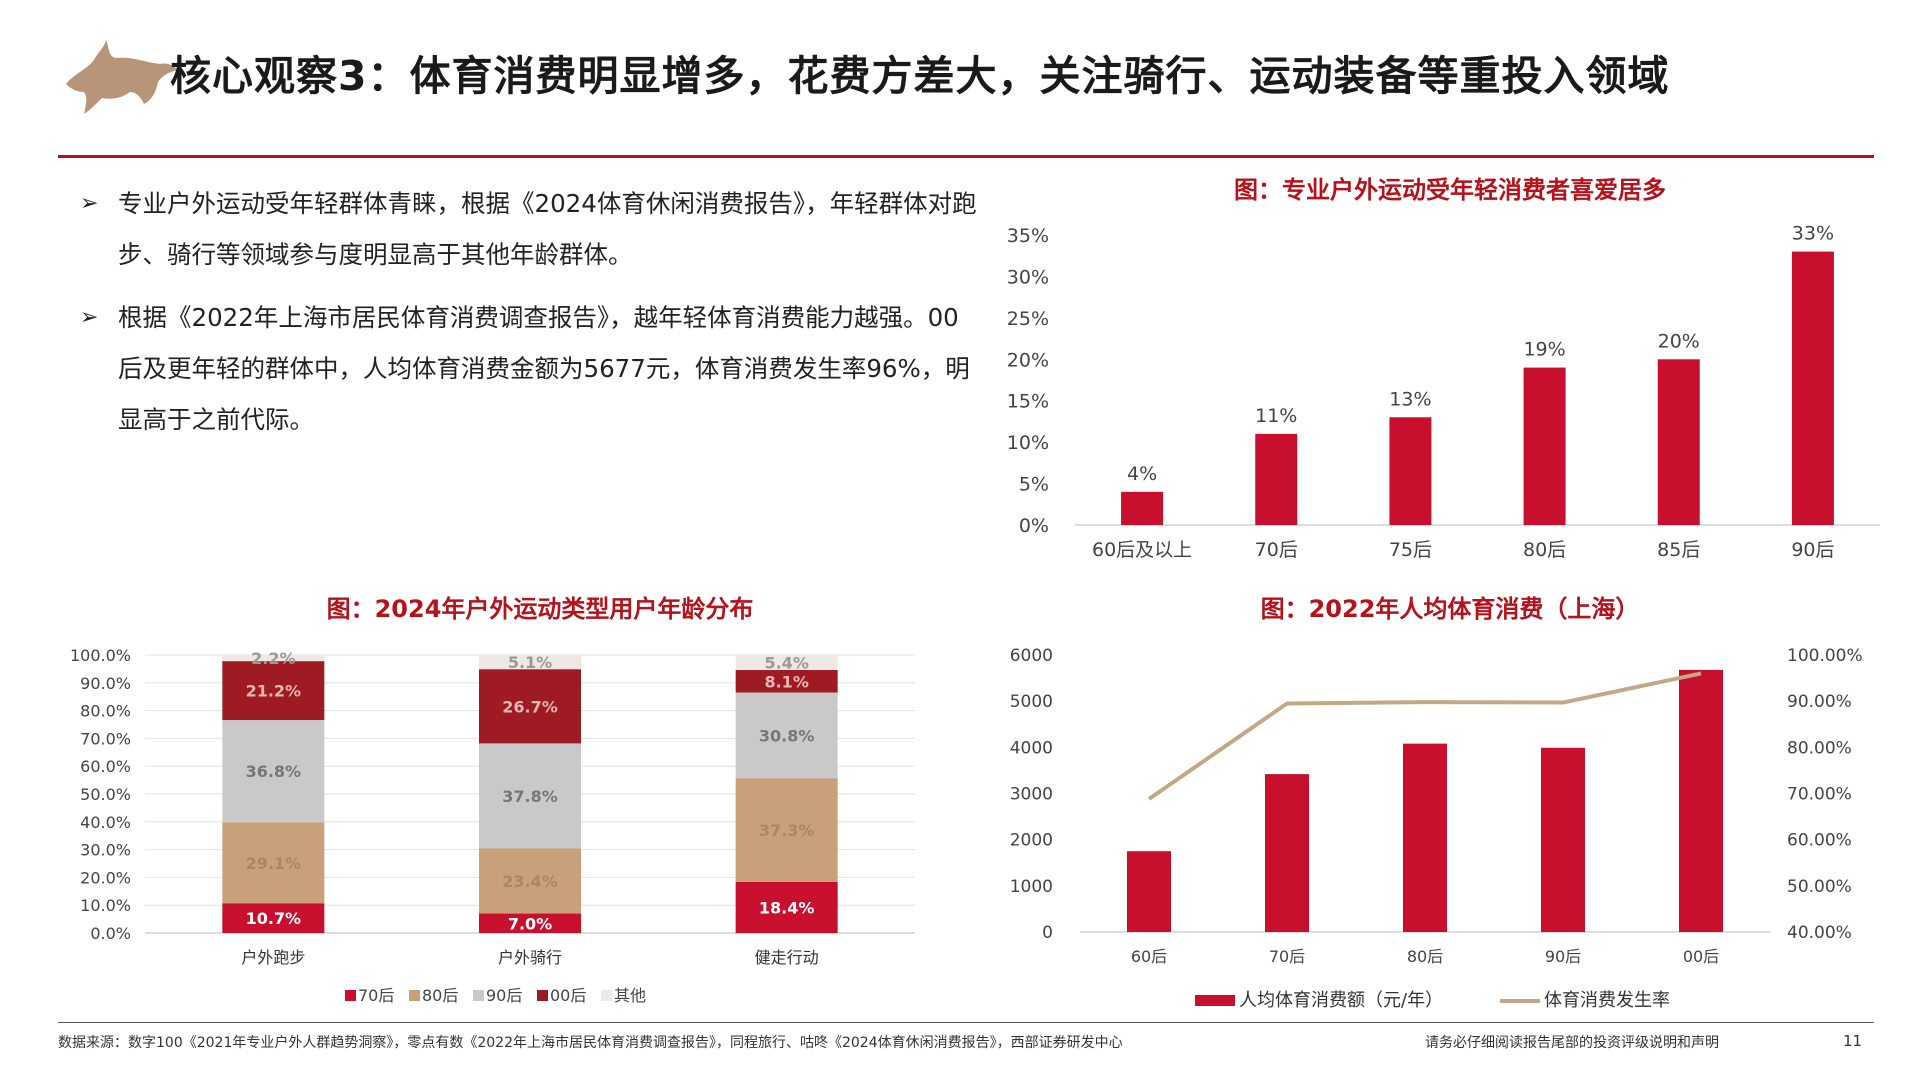 This screenshot has height=1080, width=1920. What do you see at coordinates (105, 822) in the screenshot?
I see `y-tick-label: 40.0%` at bounding box center [105, 822].